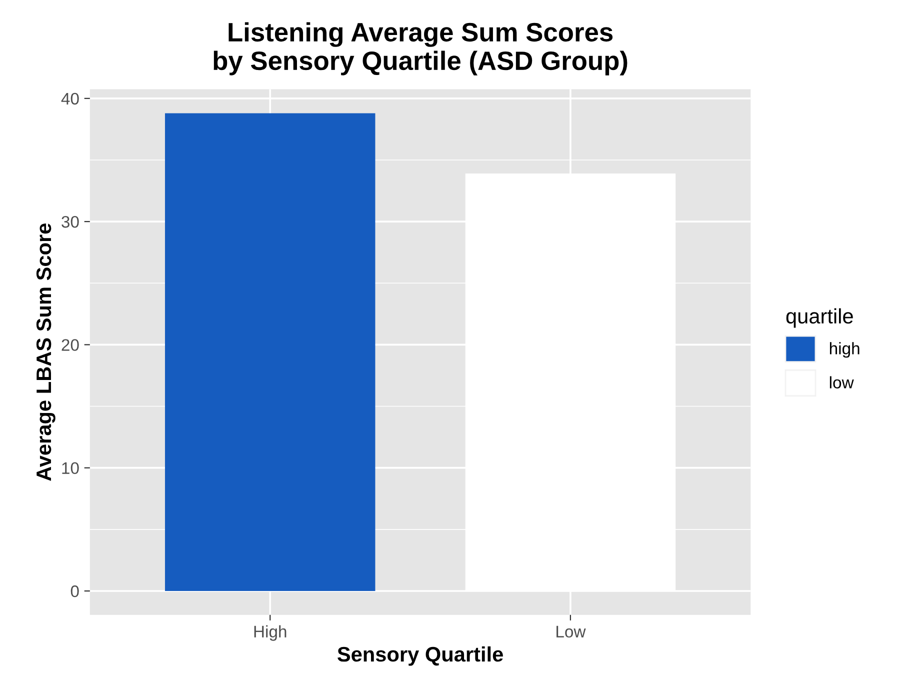  I want to click on x-axis-title: Sensory Quartile, so click(420, 656).